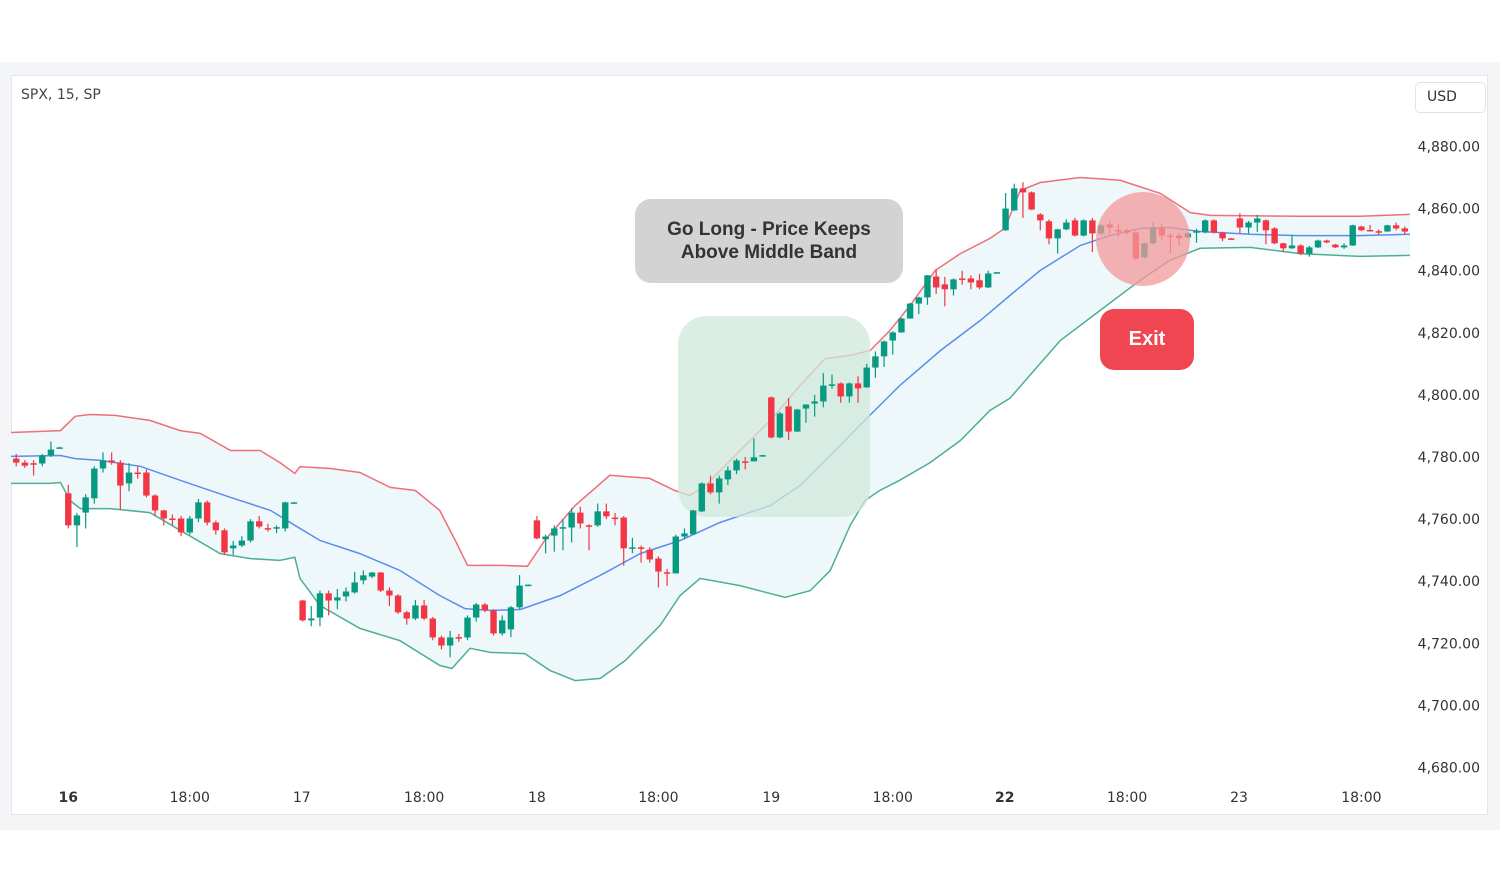 The image size is (1500, 894). What do you see at coordinates (1449, 147) in the screenshot?
I see `price-tick-label: 4,880.00` at bounding box center [1449, 147].